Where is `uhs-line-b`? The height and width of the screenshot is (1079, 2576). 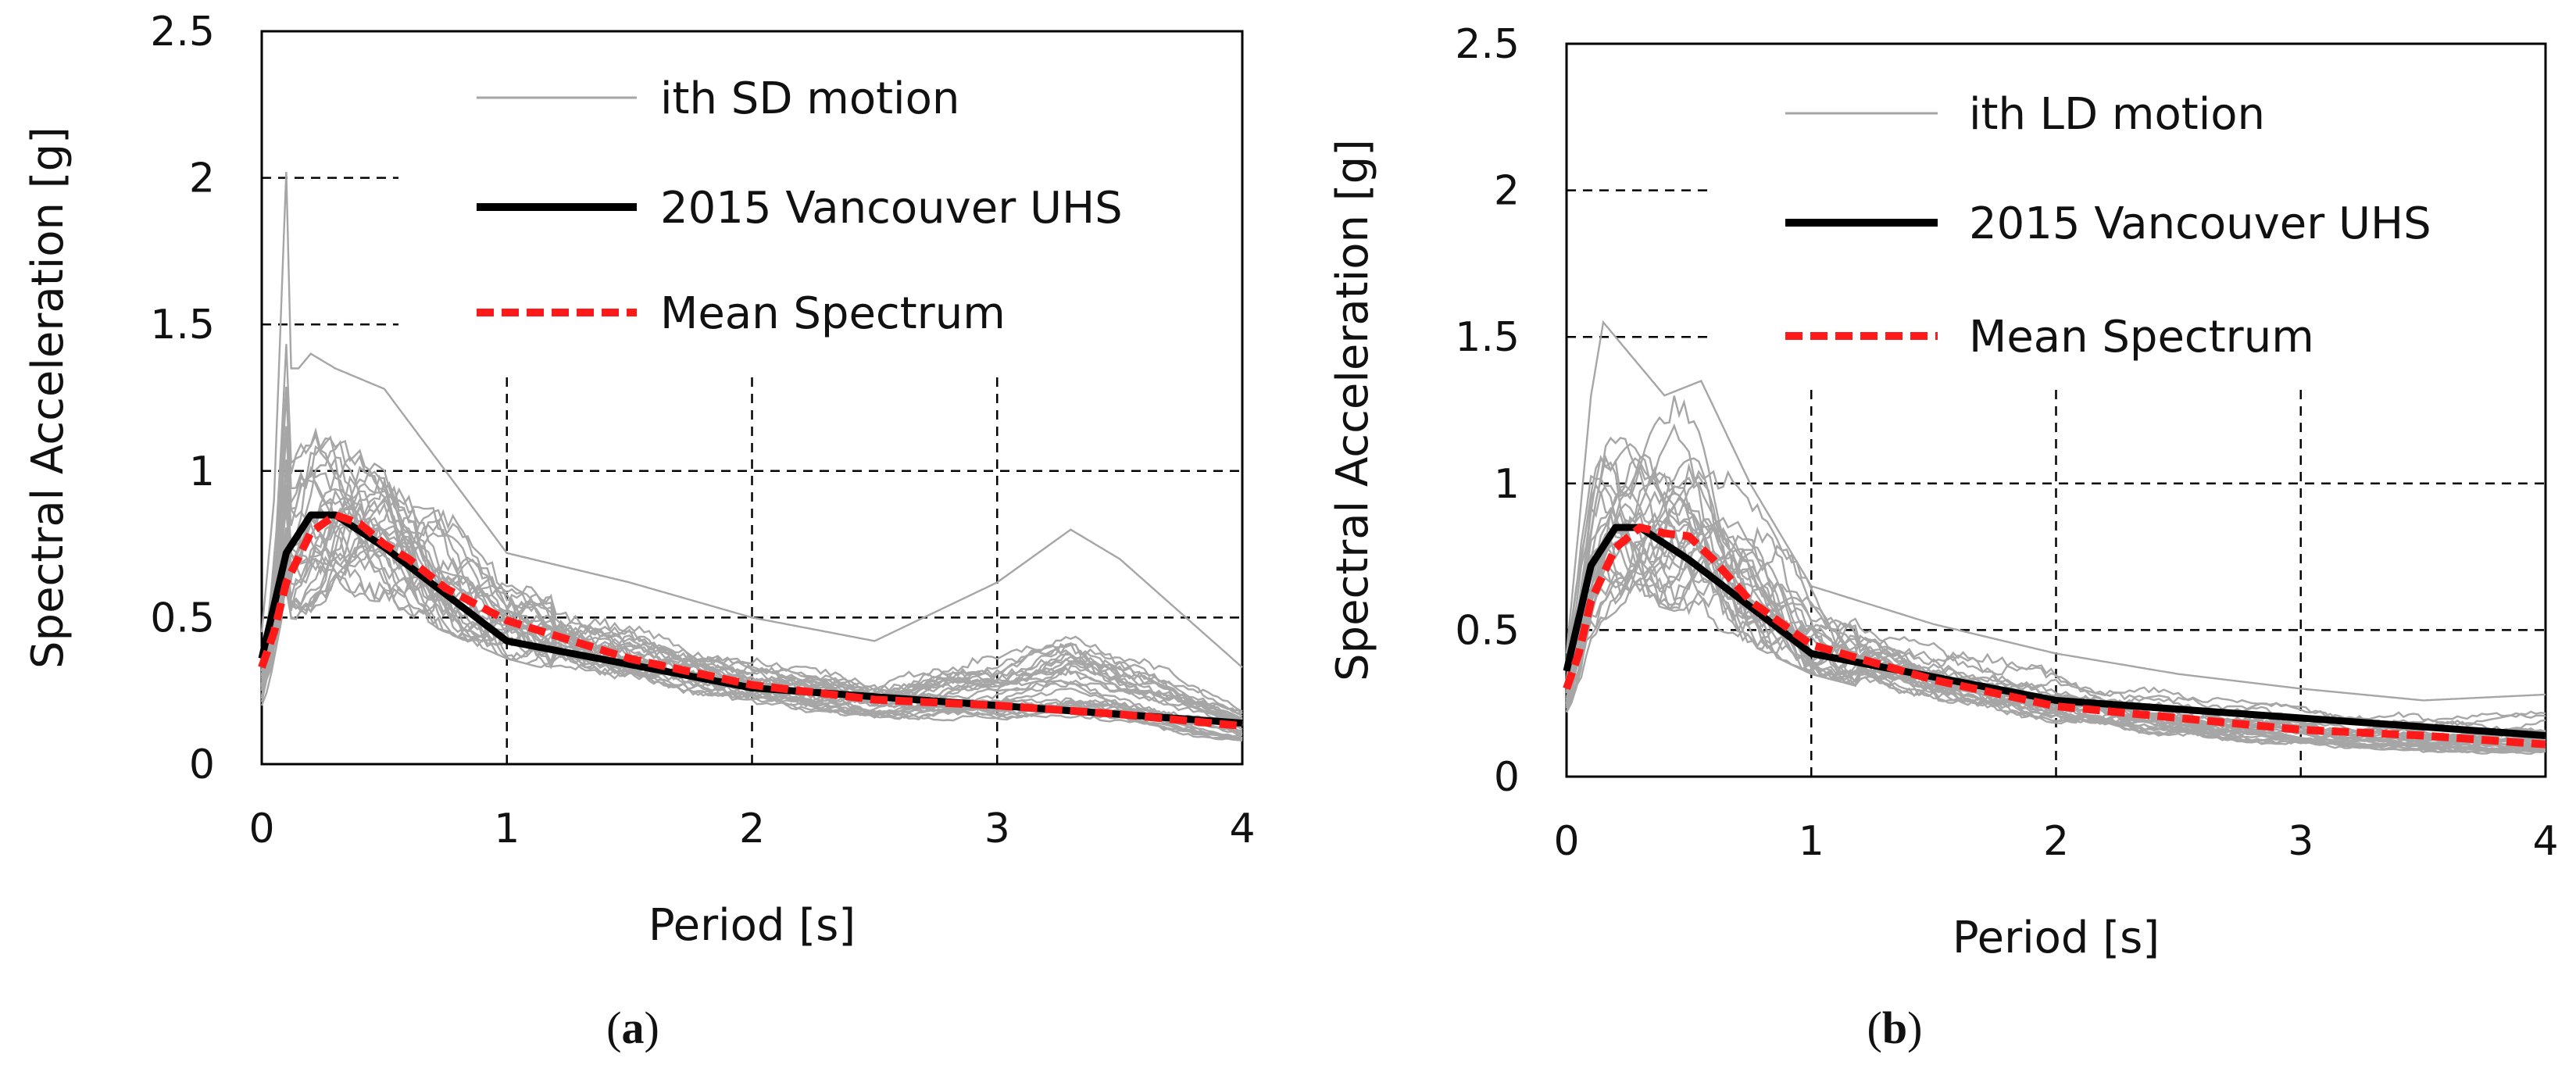 uhs-line-b is located at coordinates (2055, 631).